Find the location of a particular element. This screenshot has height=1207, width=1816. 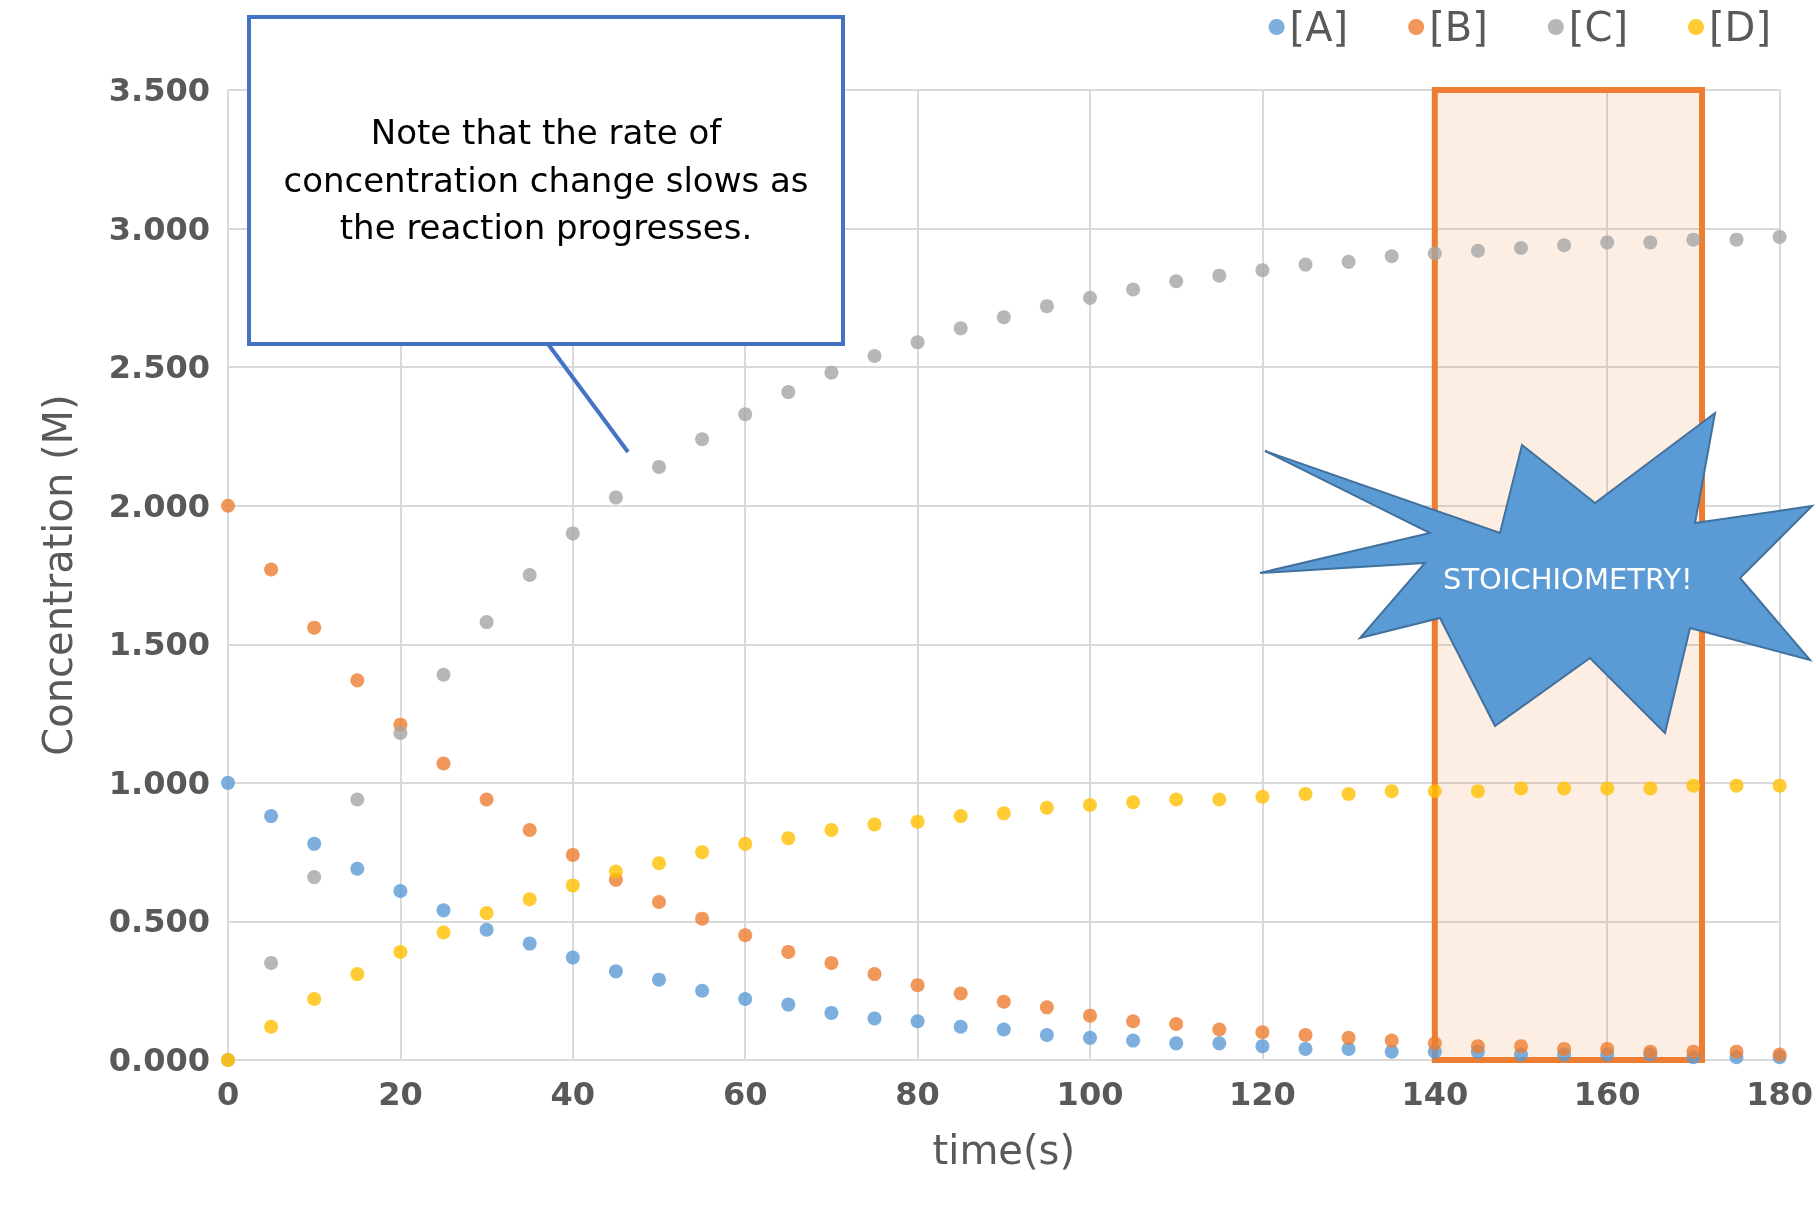

y-tick-label: 0.000 is located at coordinates (159, 1060).